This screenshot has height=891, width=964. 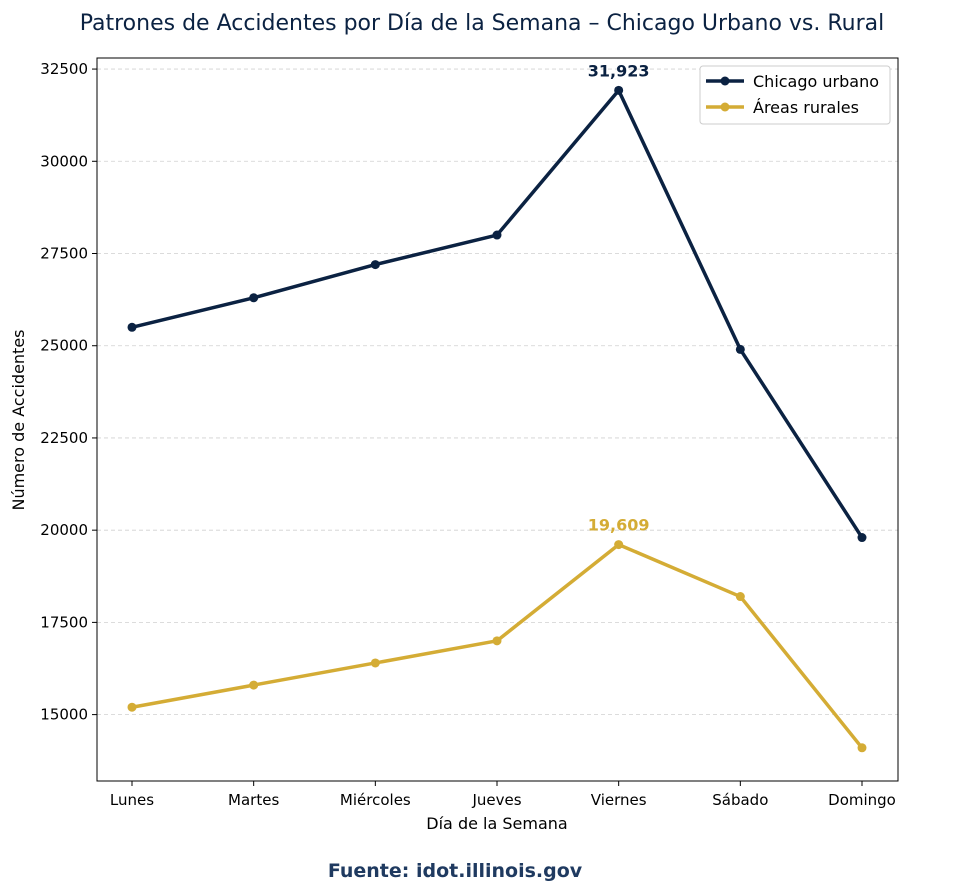 What do you see at coordinates (619, 525) in the screenshot?
I see `peak-data-label: 19,609` at bounding box center [619, 525].